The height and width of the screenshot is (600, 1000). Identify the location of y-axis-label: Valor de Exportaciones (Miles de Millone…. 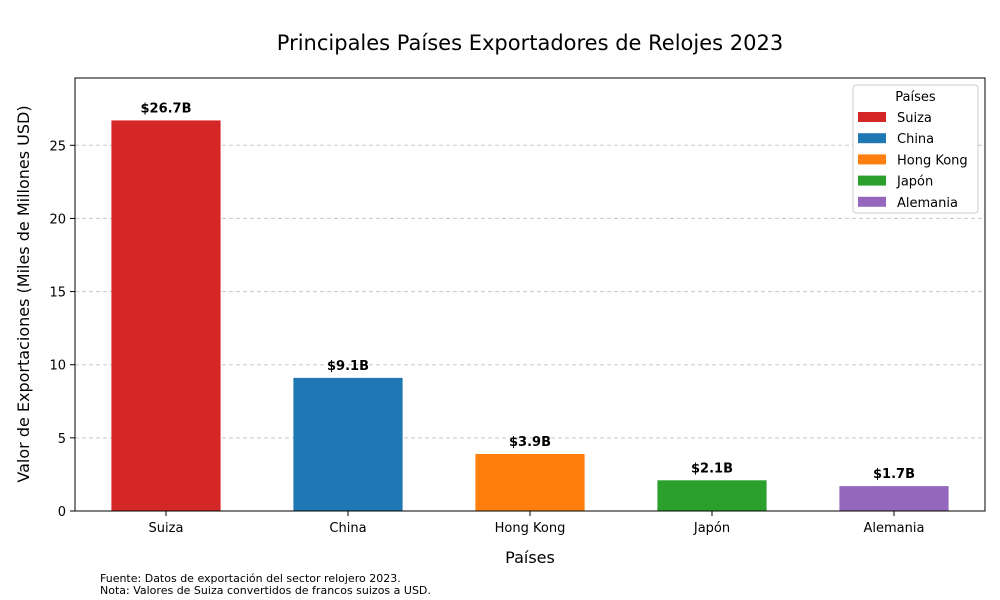
(23, 293).